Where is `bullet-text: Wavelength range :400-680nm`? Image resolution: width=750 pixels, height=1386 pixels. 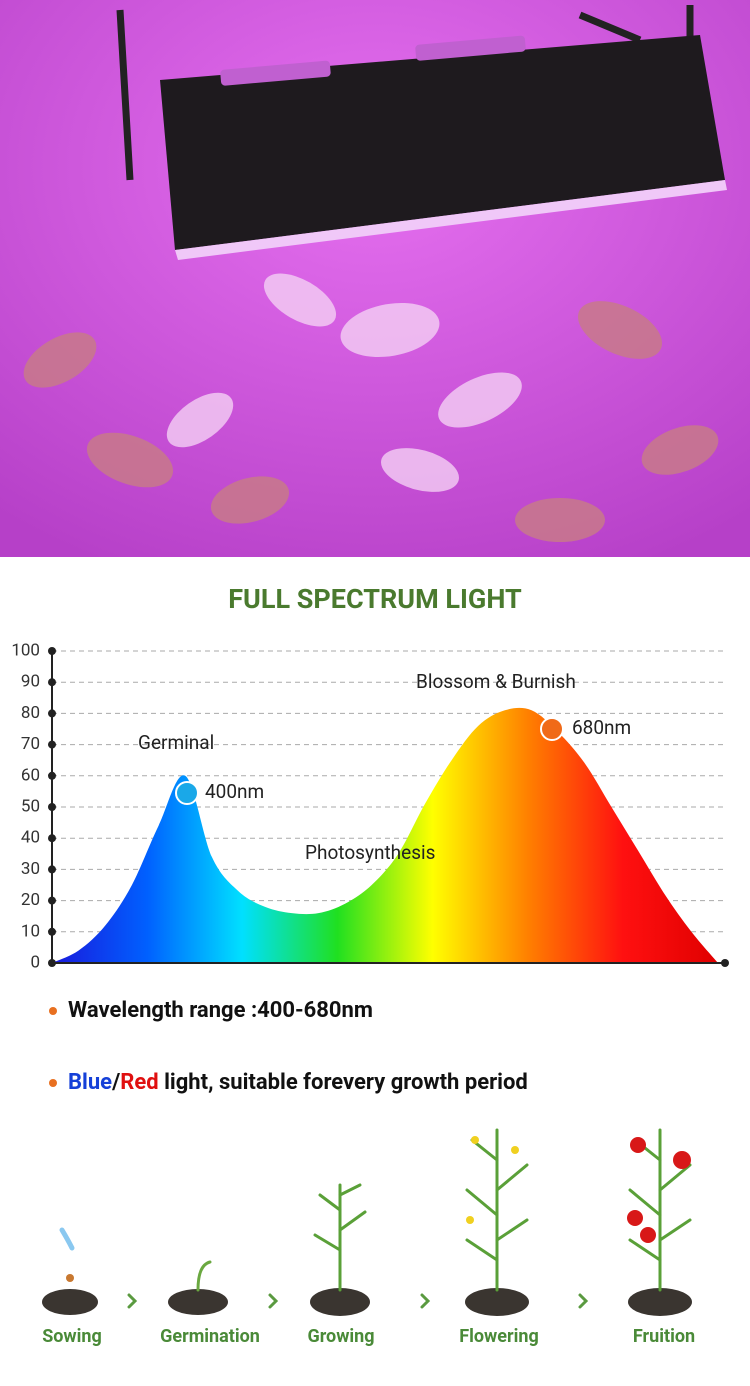 bullet-text: Wavelength range :400-680nm is located at coordinates (220, 1010).